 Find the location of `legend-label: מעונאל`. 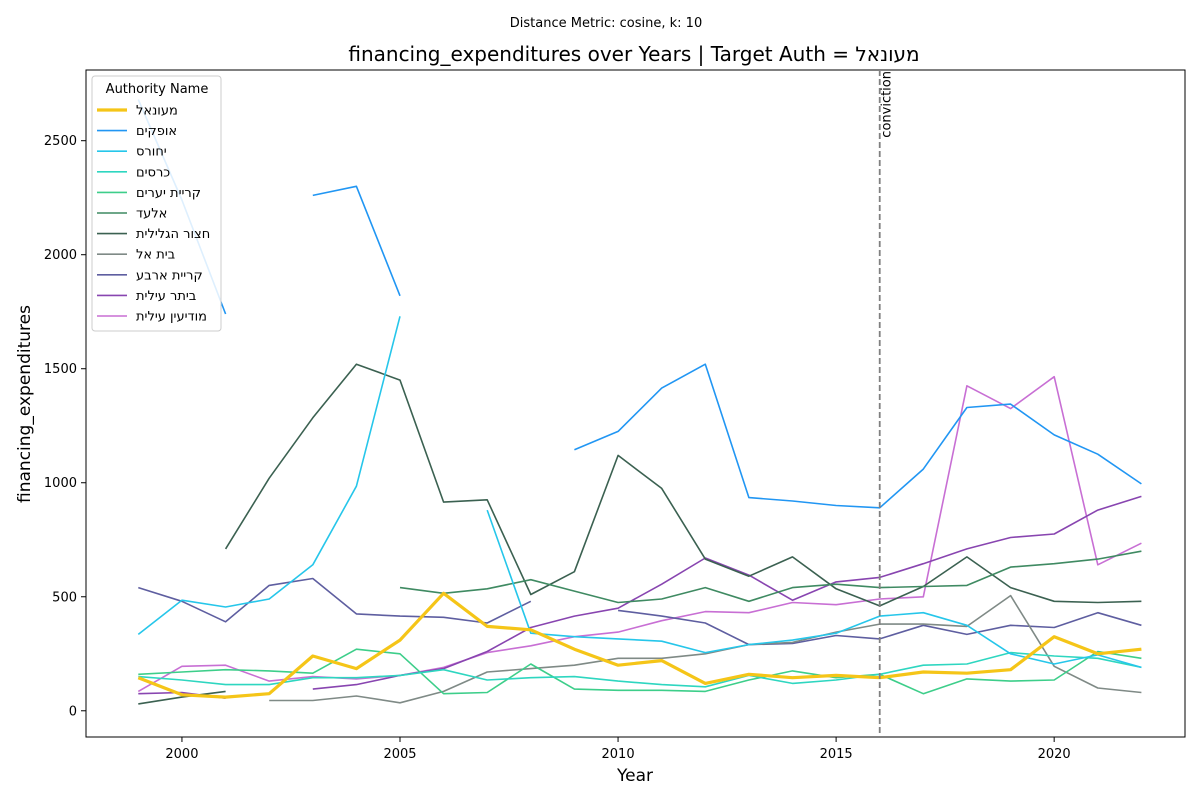

legend-label: מעונאל is located at coordinates (157, 111).